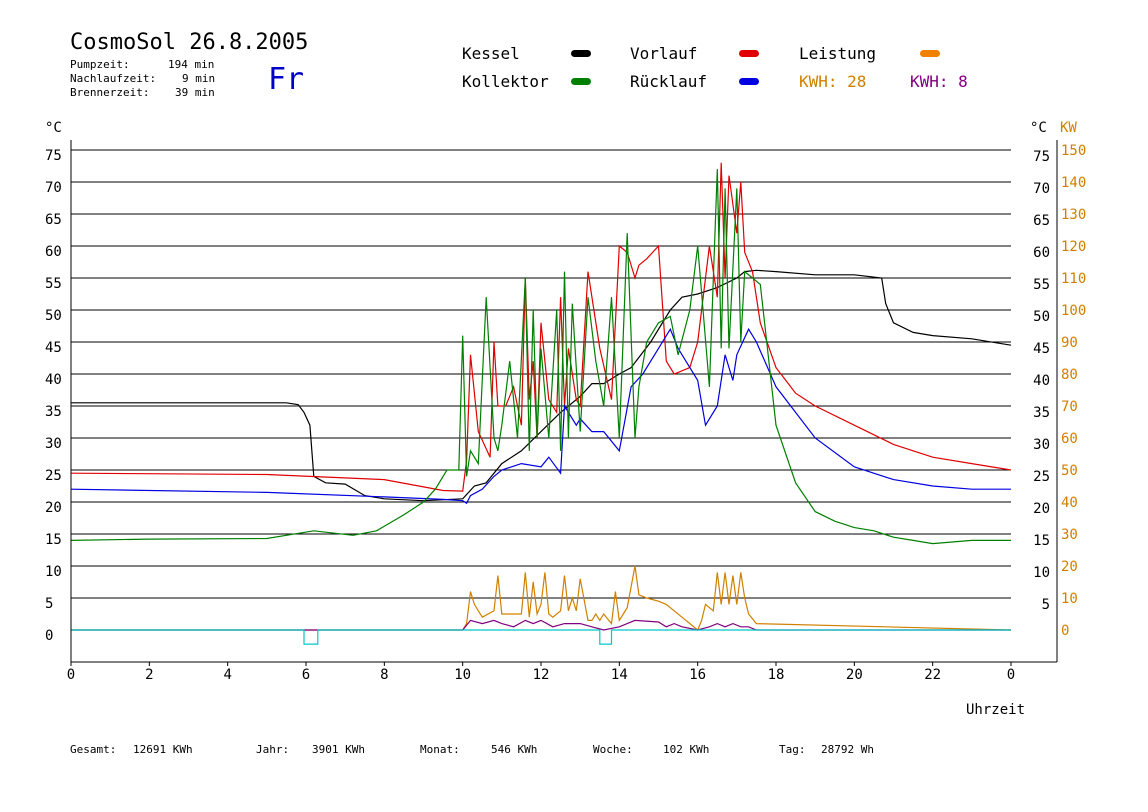 The height and width of the screenshot is (812, 1148). What do you see at coordinates (541, 637) in the screenshot?
I see `series-line-pumpe` at bounding box center [541, 637].